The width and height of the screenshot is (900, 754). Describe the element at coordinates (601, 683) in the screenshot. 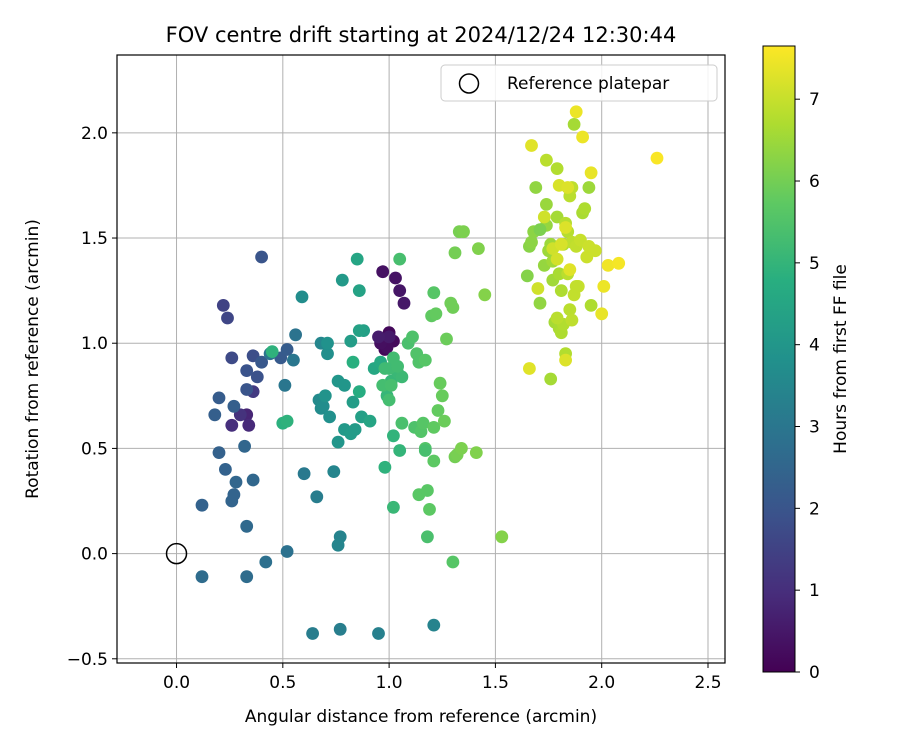

I see `x-tick-label: 2.0` at that location.